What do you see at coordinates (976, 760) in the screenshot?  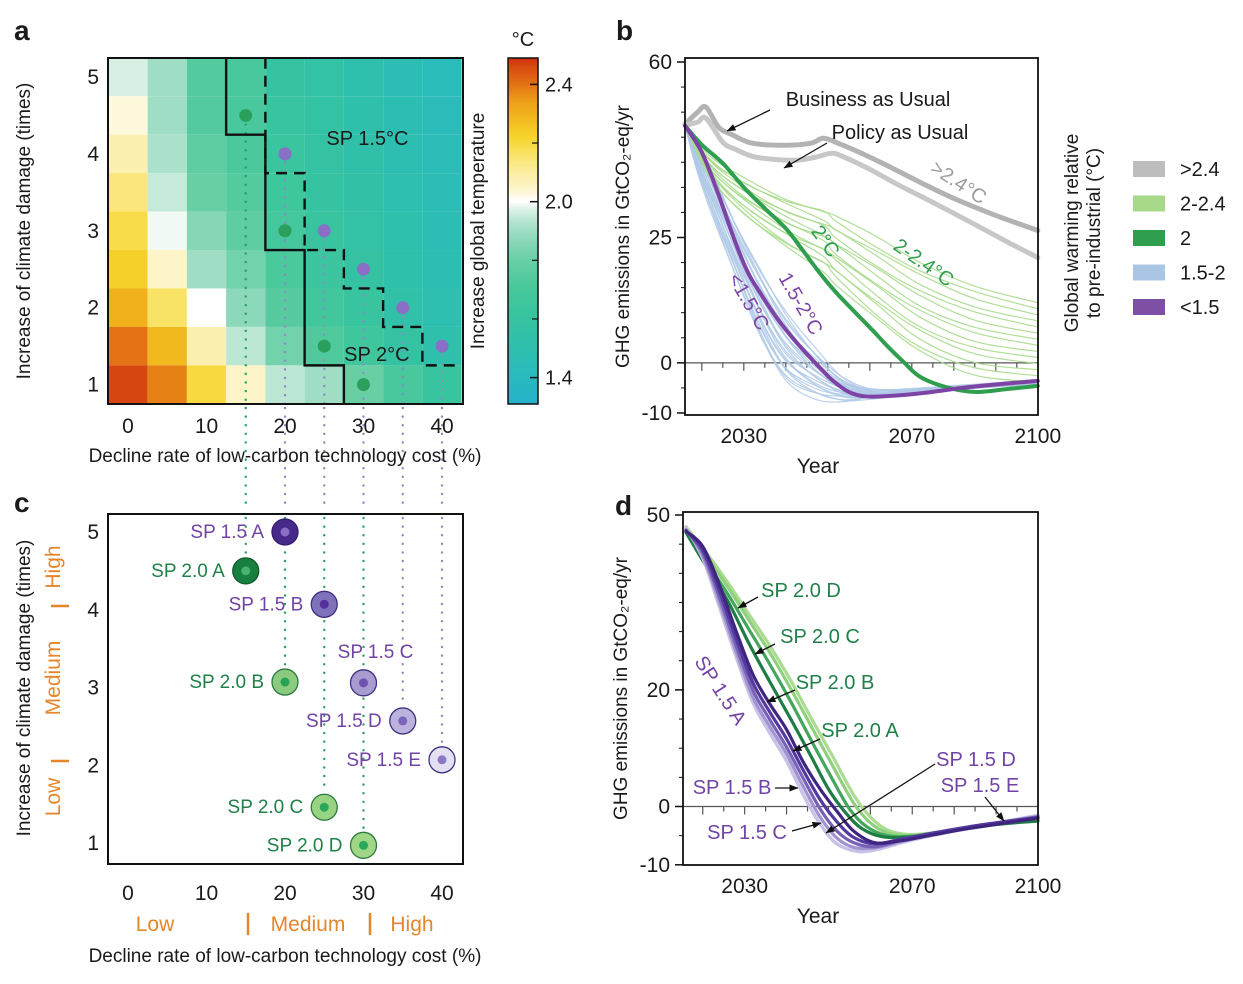 I see `panel-d-annotation: SP 1.5 D` at bounding box center [976, 760].